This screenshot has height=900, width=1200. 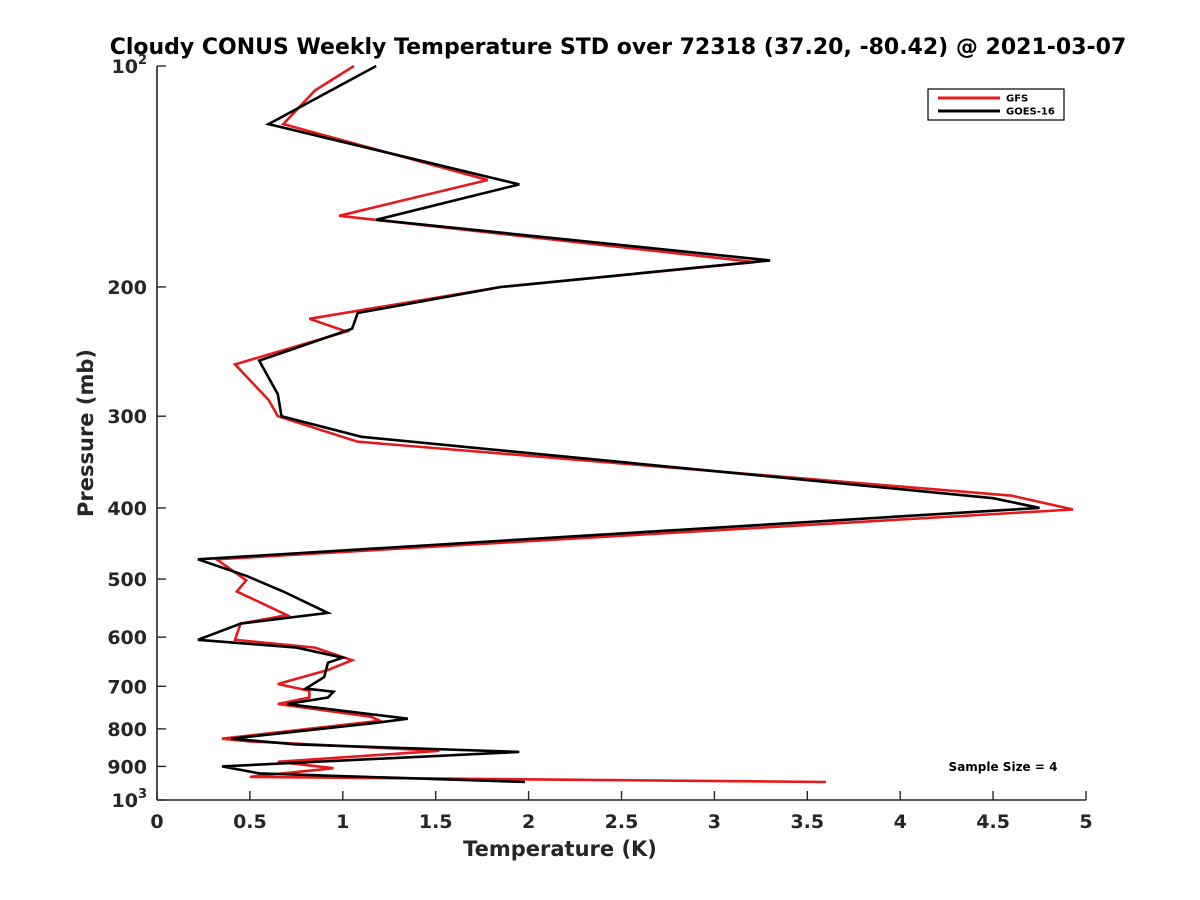 What do you see at coordinates (127, 509) in the screenshot?
I see `y-tick-label: 400` at bounding box center [127, 509].